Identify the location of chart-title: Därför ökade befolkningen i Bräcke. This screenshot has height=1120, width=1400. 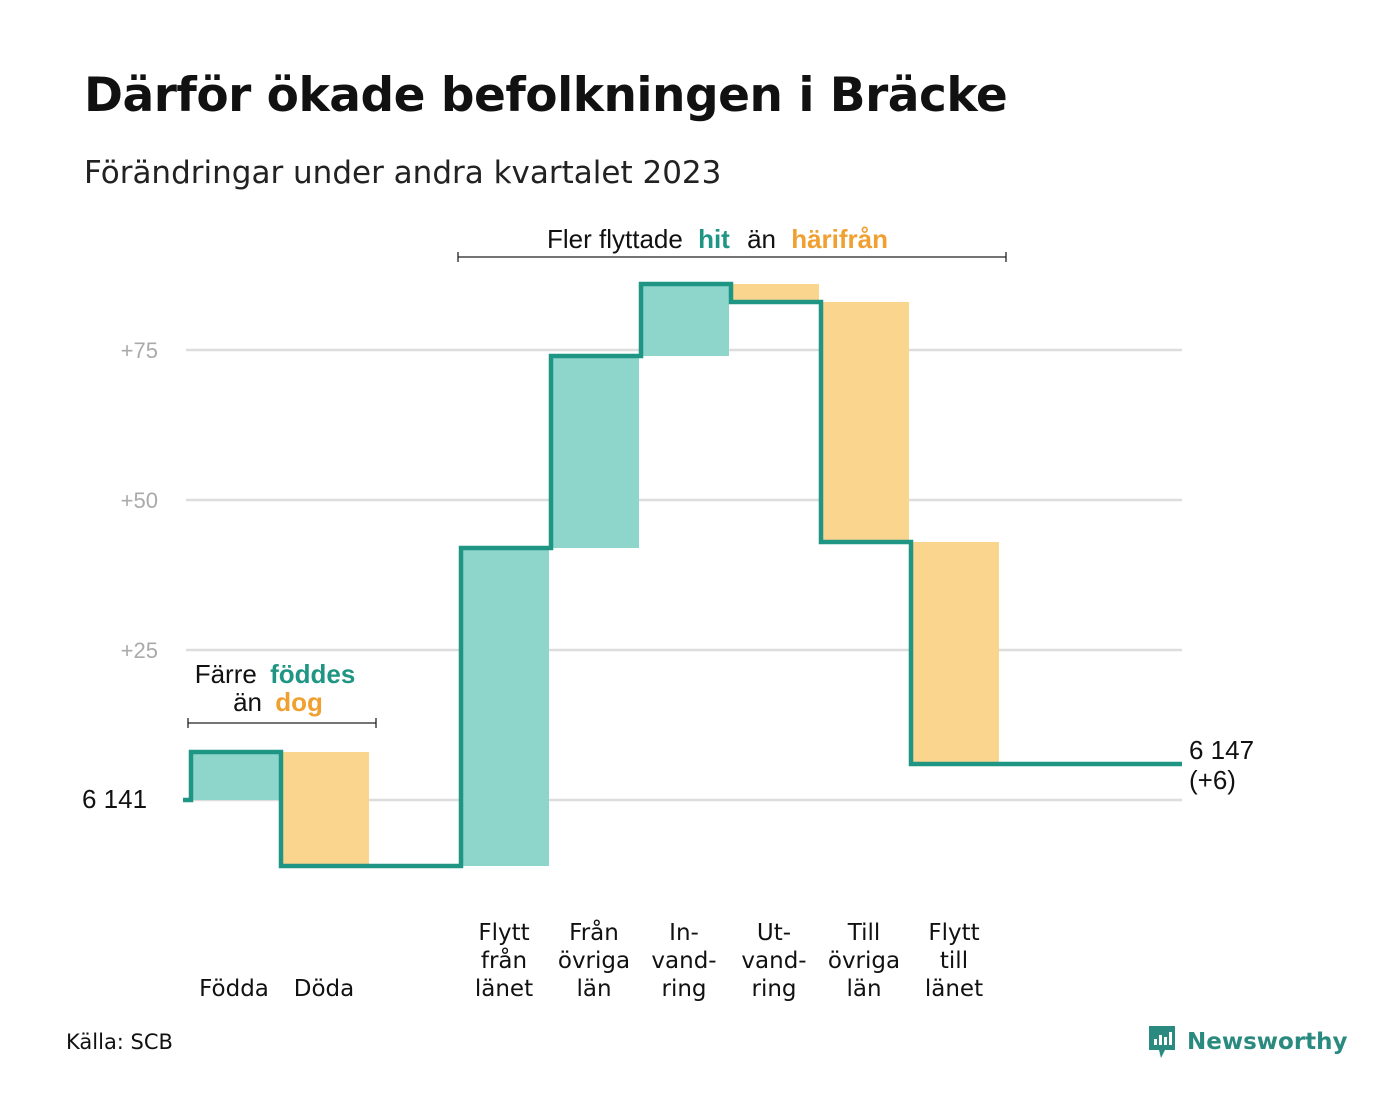
(546, 95).